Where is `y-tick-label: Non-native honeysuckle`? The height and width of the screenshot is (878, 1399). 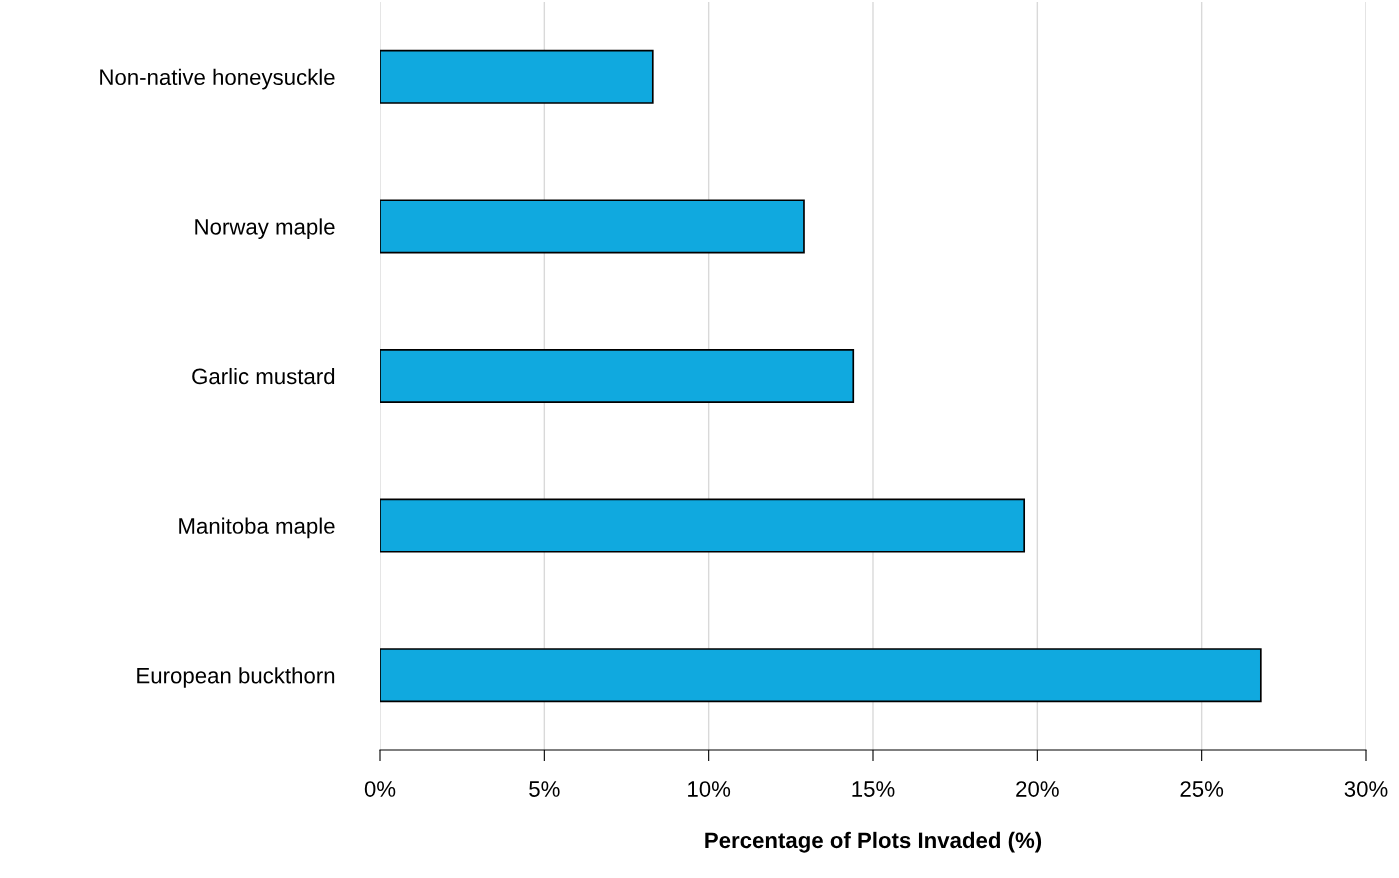 y-tick-label: Non-native honeysuckle is located at coordinates (217, 79).